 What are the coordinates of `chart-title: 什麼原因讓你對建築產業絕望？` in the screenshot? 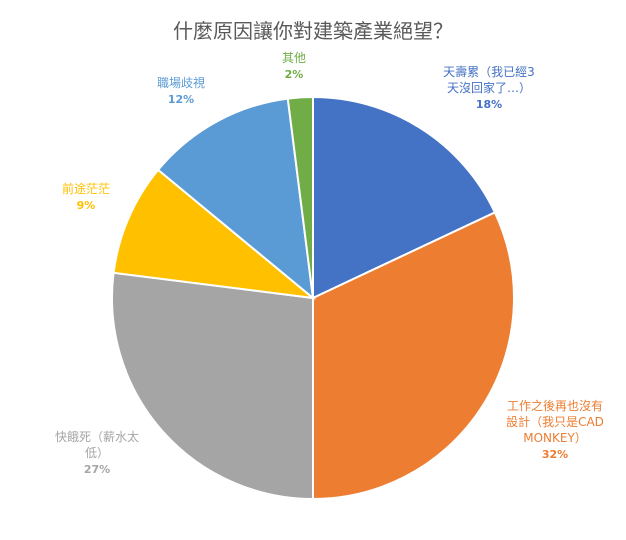 It's located at (313, 31).